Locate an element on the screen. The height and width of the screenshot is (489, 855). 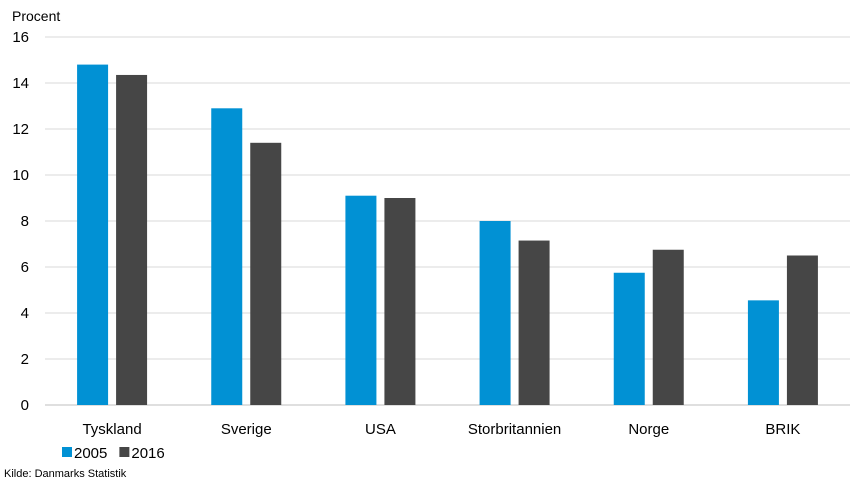
bar-2005-brik is located at coordinates (763, 352).